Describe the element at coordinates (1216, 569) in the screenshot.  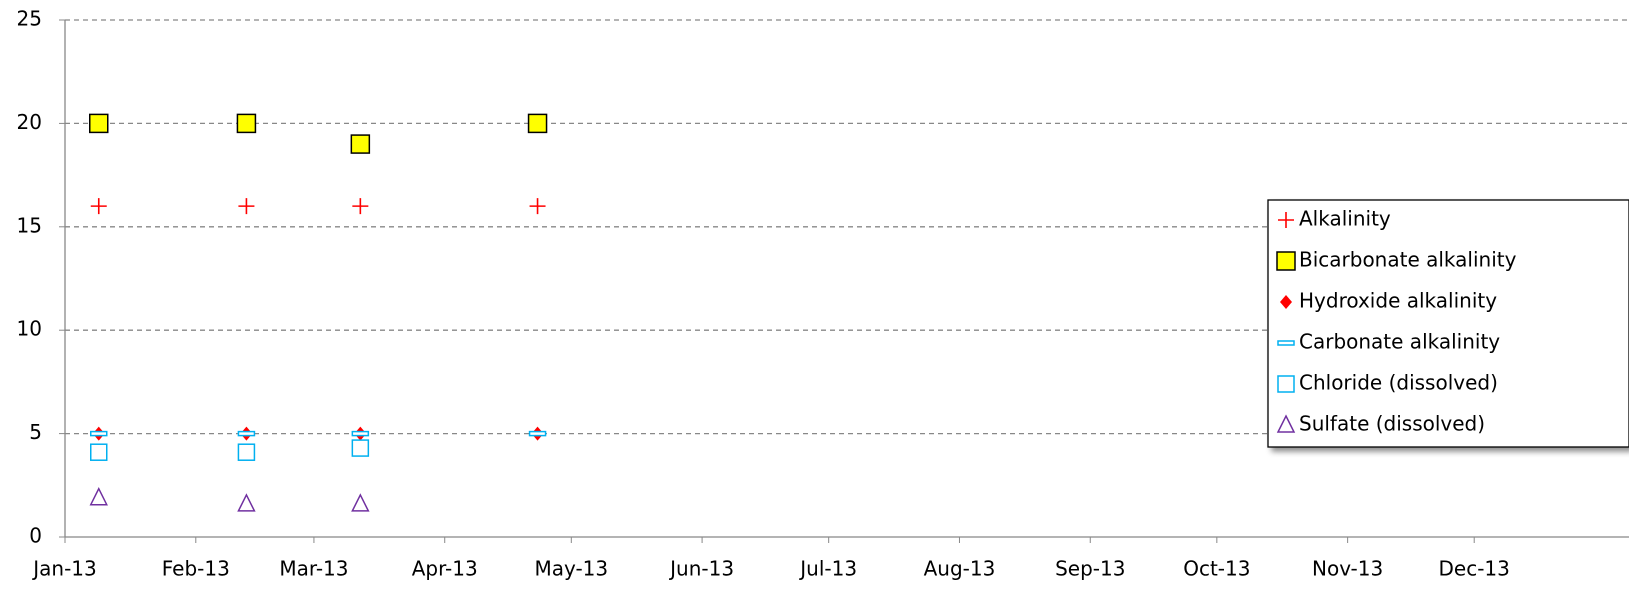
I see `x-tick-label: Oct-13` at that location.